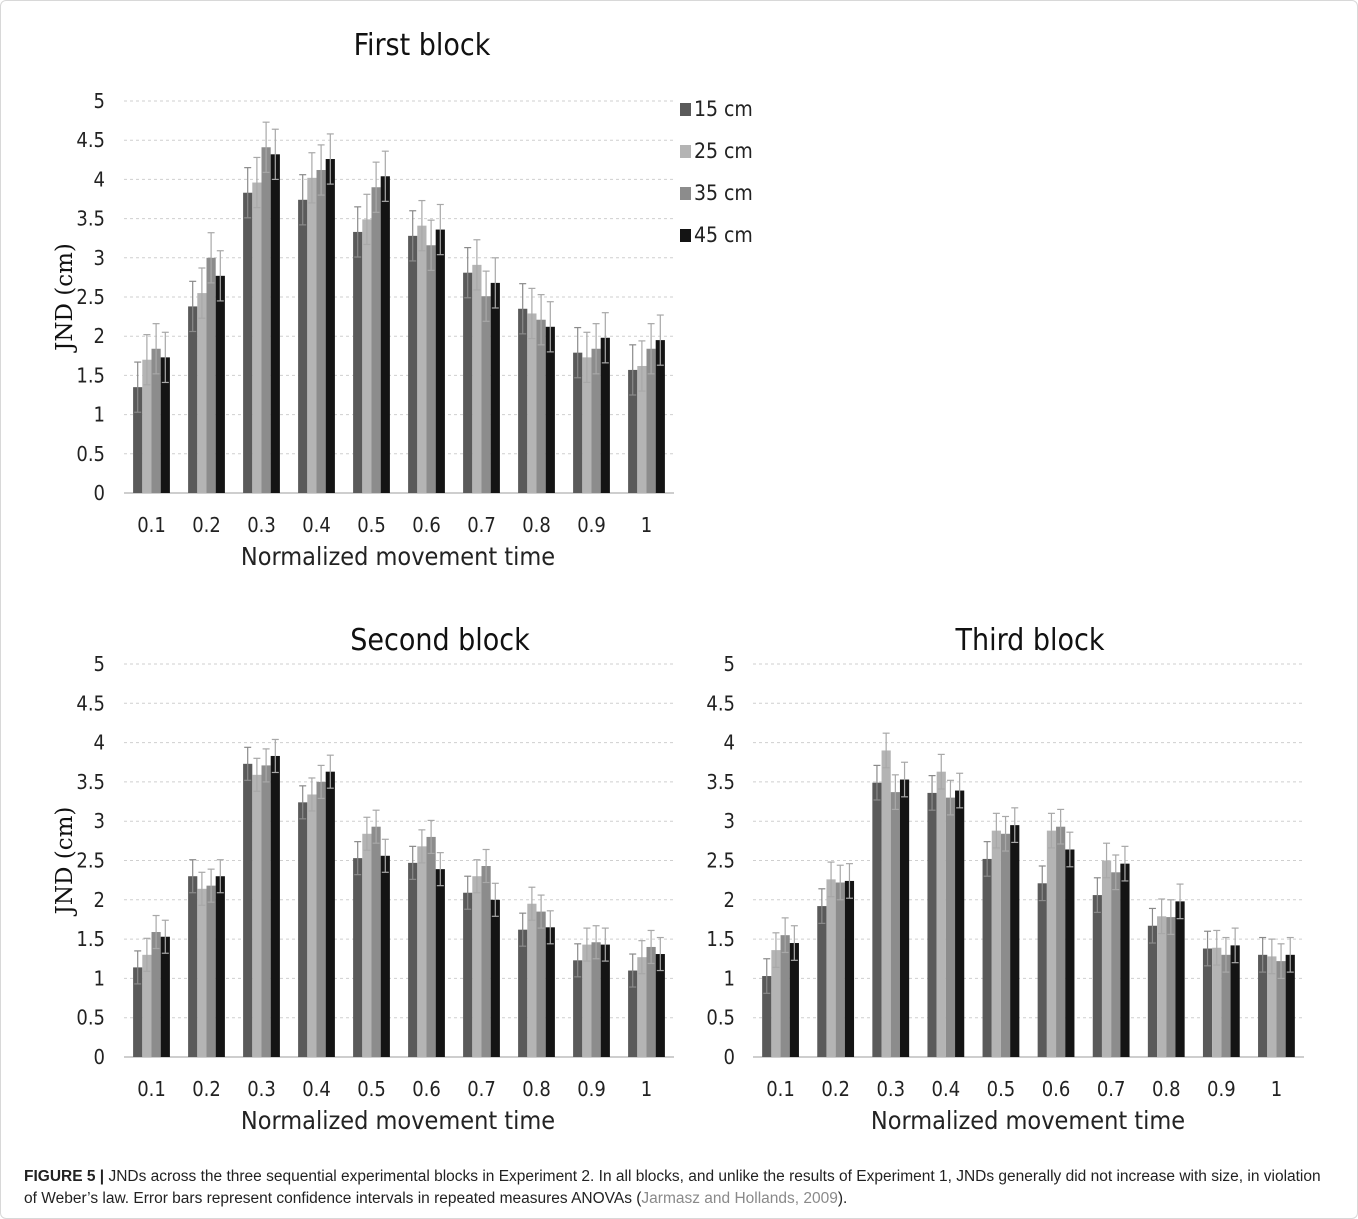  Describe the element at coordinates (729, 900) in the screenshot. I see `y-tick-label: 2` at that location.